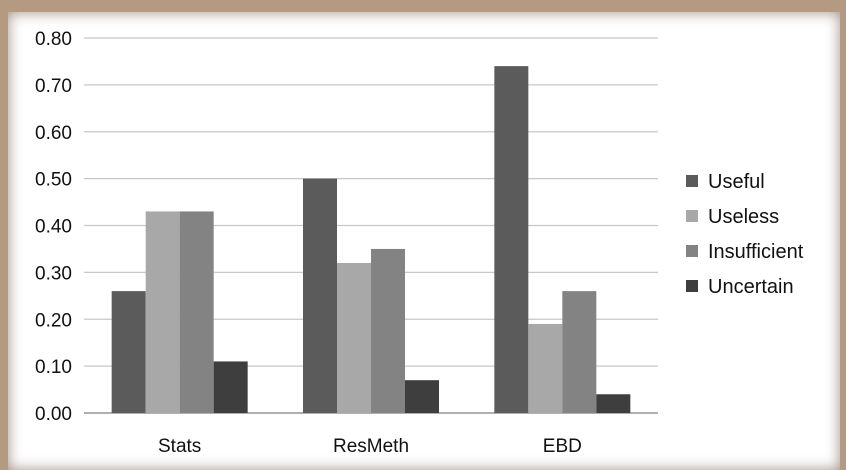  What do you see at coordinates (736, 182) in the screenshot?
I see `legend-label: Useful` at bounding box center [736, 182].